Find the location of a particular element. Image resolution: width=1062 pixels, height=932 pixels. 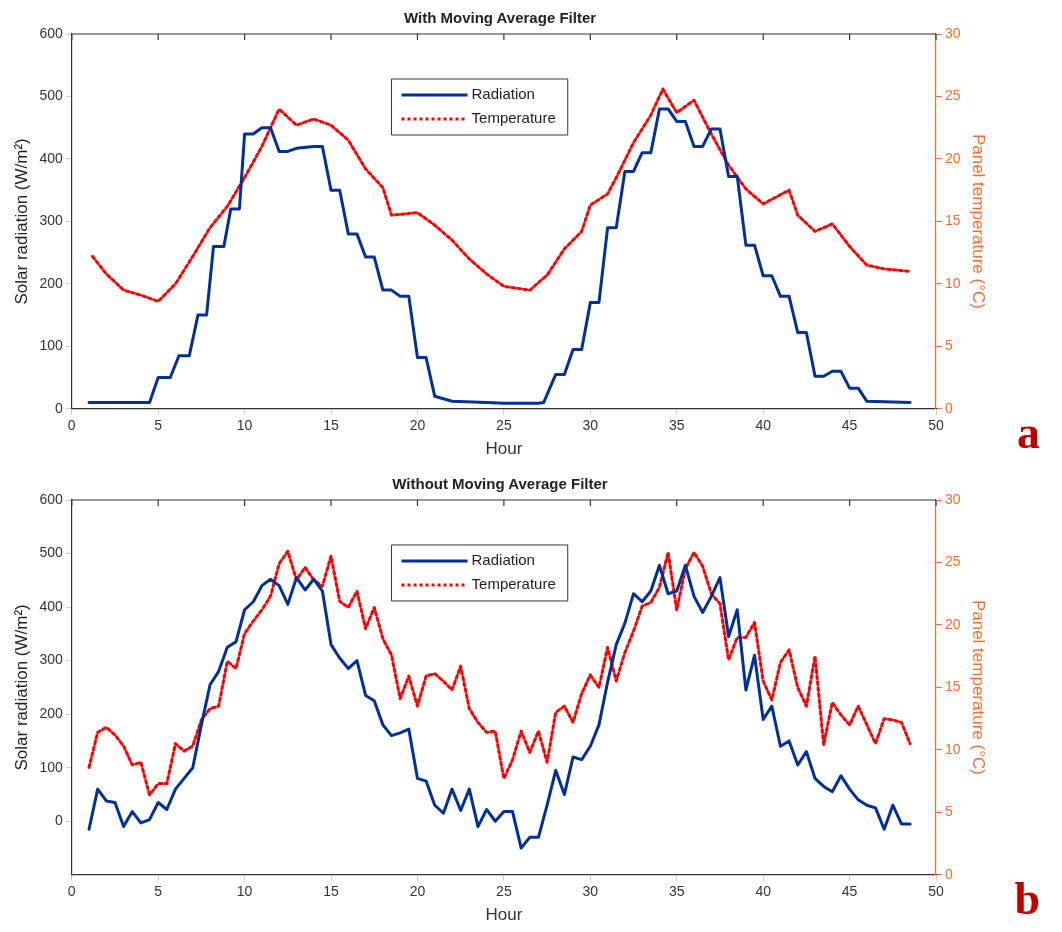

text: a is located at coordinates (1028, 432).